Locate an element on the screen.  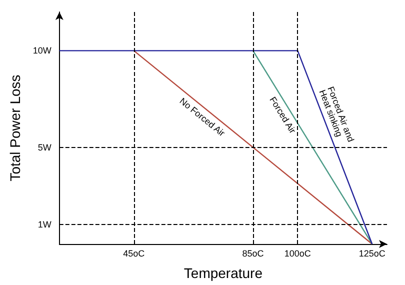
y-tick-label: 5W is located at coordinates (45, 147).